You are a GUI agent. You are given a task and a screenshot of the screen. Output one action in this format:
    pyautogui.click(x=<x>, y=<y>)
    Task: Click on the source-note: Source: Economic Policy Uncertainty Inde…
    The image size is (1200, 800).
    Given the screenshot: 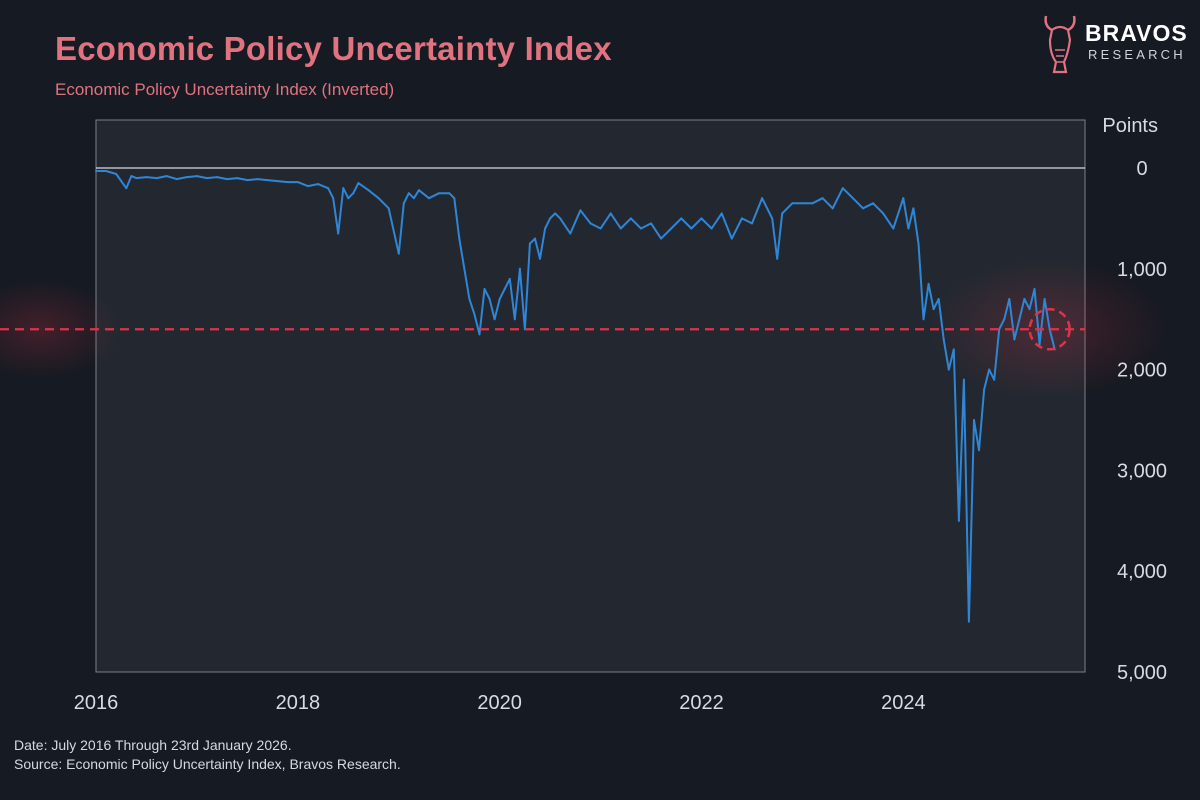 What is the action you would take?
    pyautogui.click(x=207, y=764)
    